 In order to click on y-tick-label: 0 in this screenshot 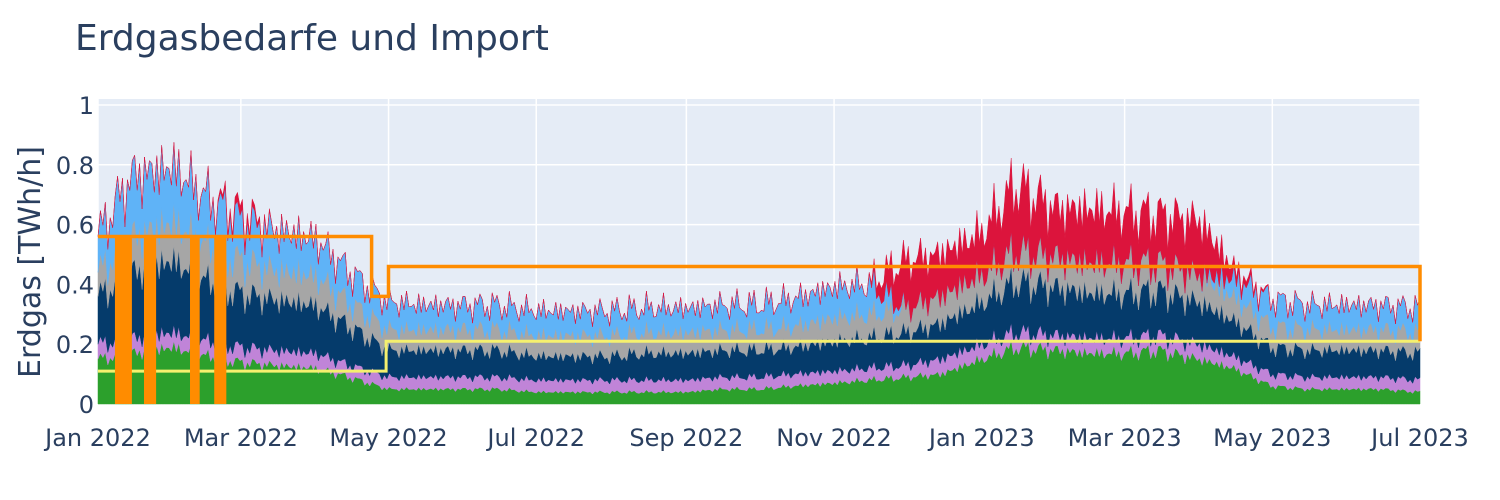, I will do `click(86, 405)`.